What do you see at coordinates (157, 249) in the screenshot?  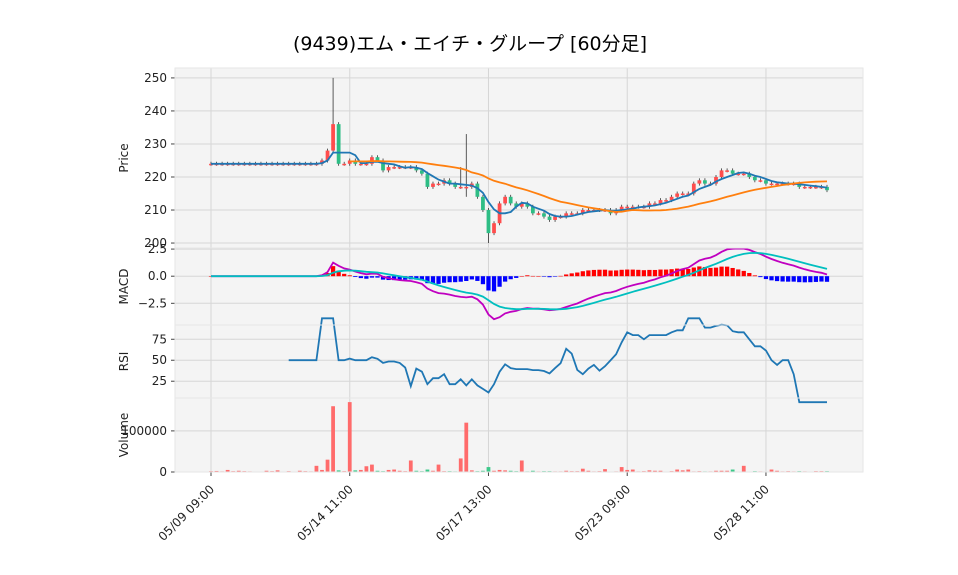 I see `macd-tick-label: 2.5` at bounding box center [157, 249].